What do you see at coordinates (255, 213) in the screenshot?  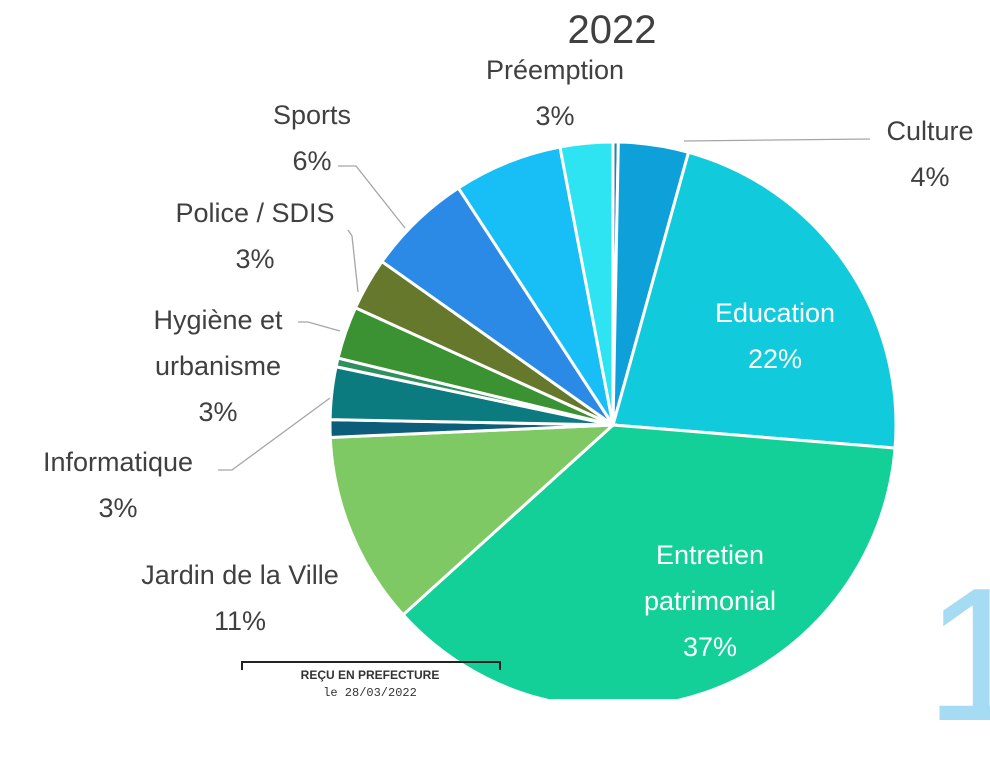 I see `category-label: Police / SDIS` at bounding box center [255, 213].